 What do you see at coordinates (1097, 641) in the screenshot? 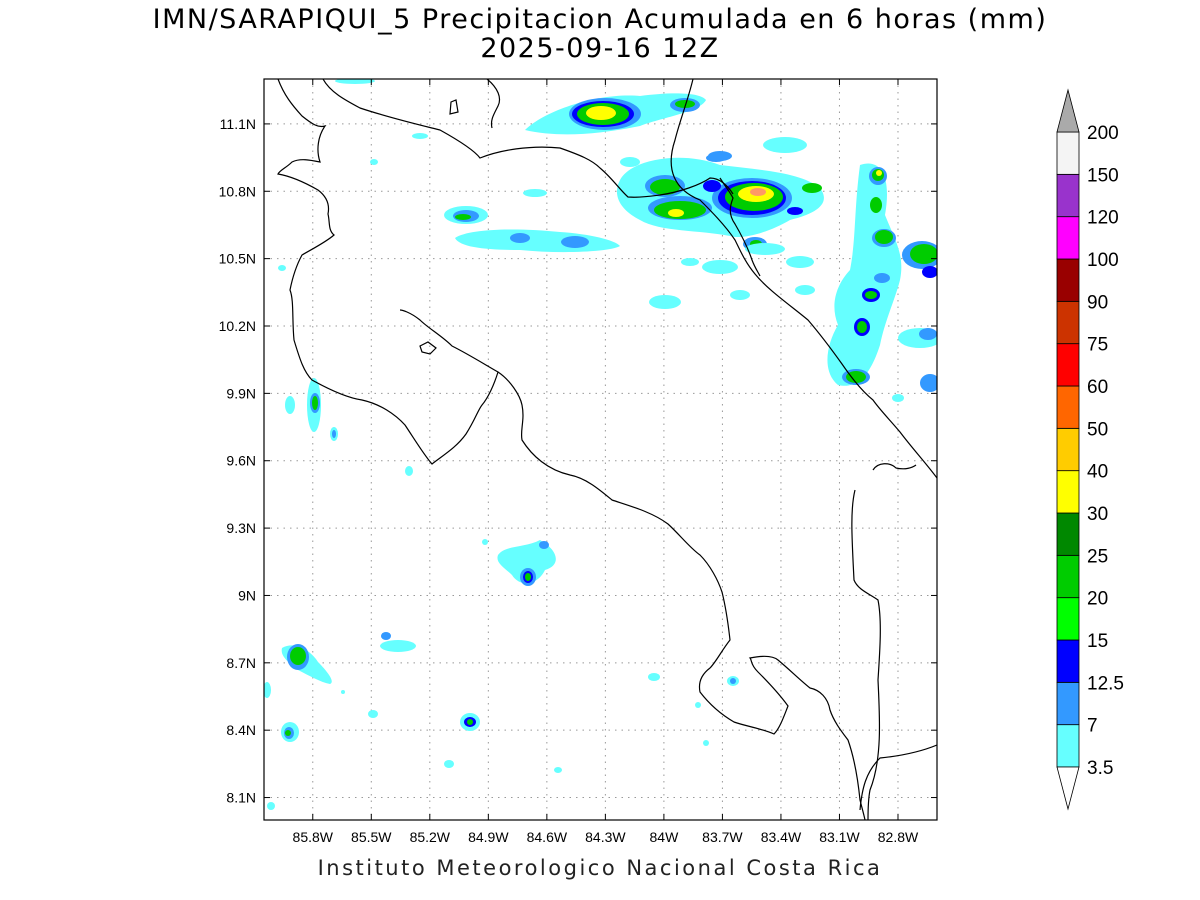
I see `colorbar-label: 15` at bounding box center [1097, 641].